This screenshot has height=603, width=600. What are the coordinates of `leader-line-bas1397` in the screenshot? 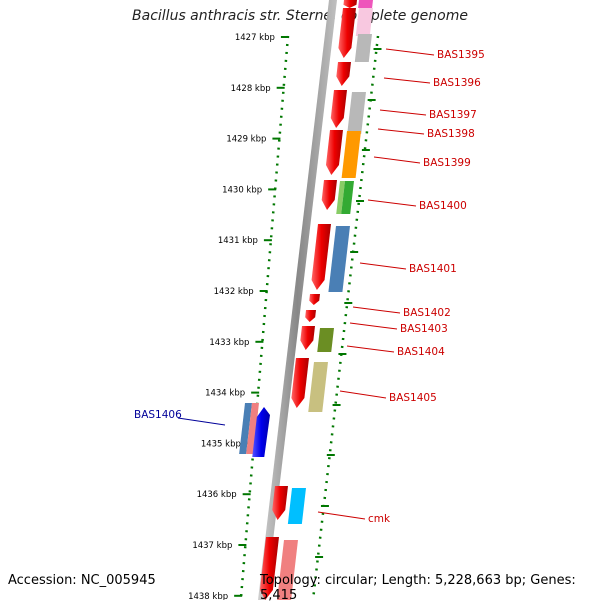 It's located at (403, 112).